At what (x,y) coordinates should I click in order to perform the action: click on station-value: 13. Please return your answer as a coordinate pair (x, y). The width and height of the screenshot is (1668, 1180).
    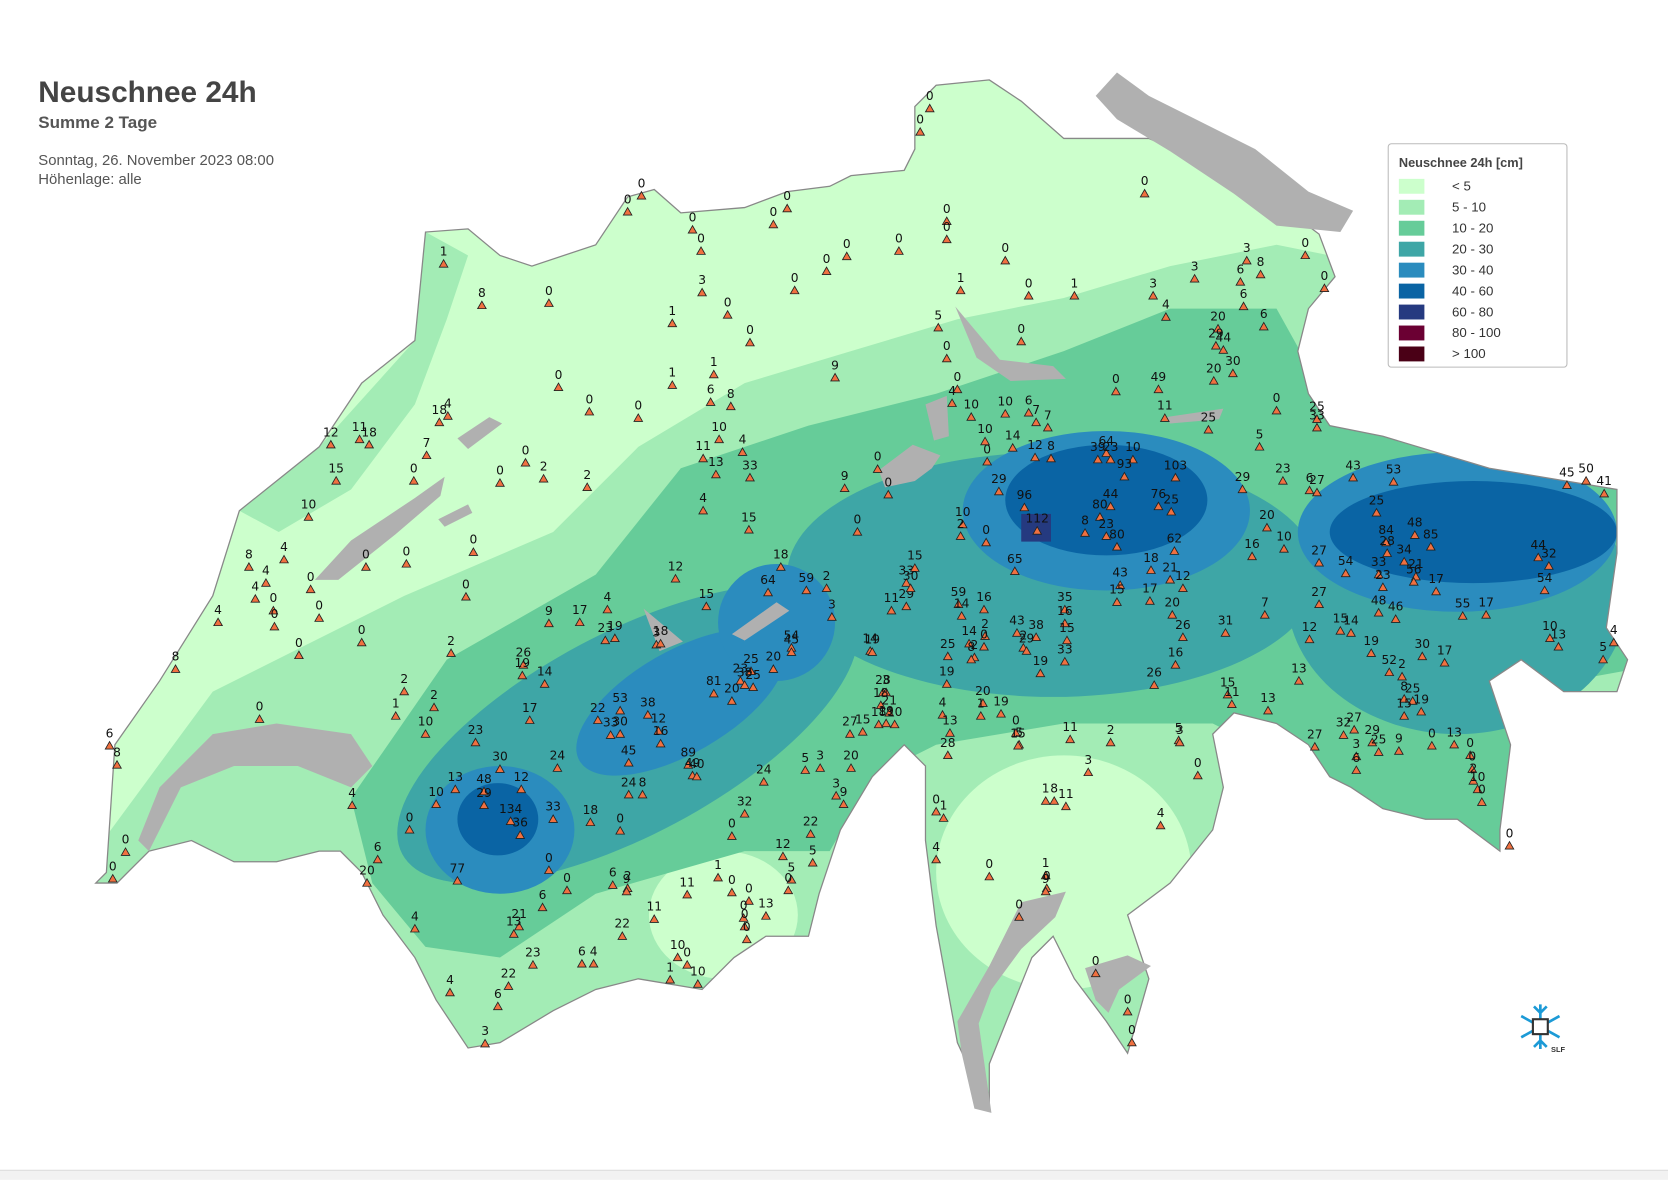
    Looking at the image, I should click on (1268, 698).